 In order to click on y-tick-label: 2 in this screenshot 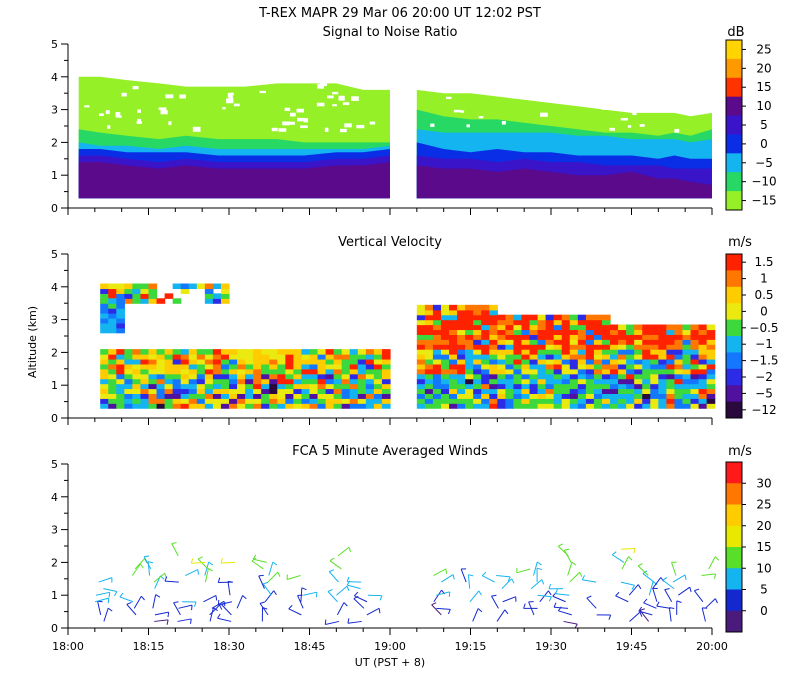, I will do `click(54, 352)`.